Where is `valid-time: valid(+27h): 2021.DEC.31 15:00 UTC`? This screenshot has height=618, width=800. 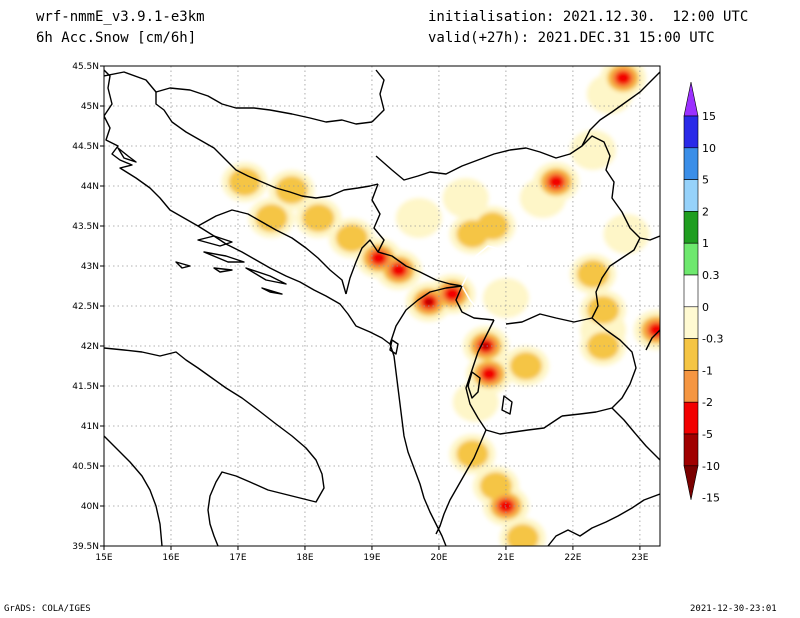
valid-time: valid(+27h): 2021.DEC.31 15:00 UTC is located at coordinates (571, 38).